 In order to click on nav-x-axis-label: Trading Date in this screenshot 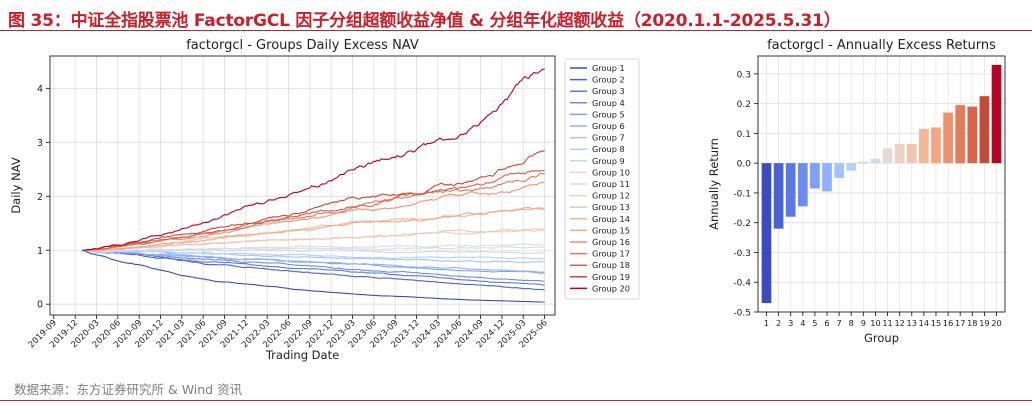, I will do `click(302, 355)`.